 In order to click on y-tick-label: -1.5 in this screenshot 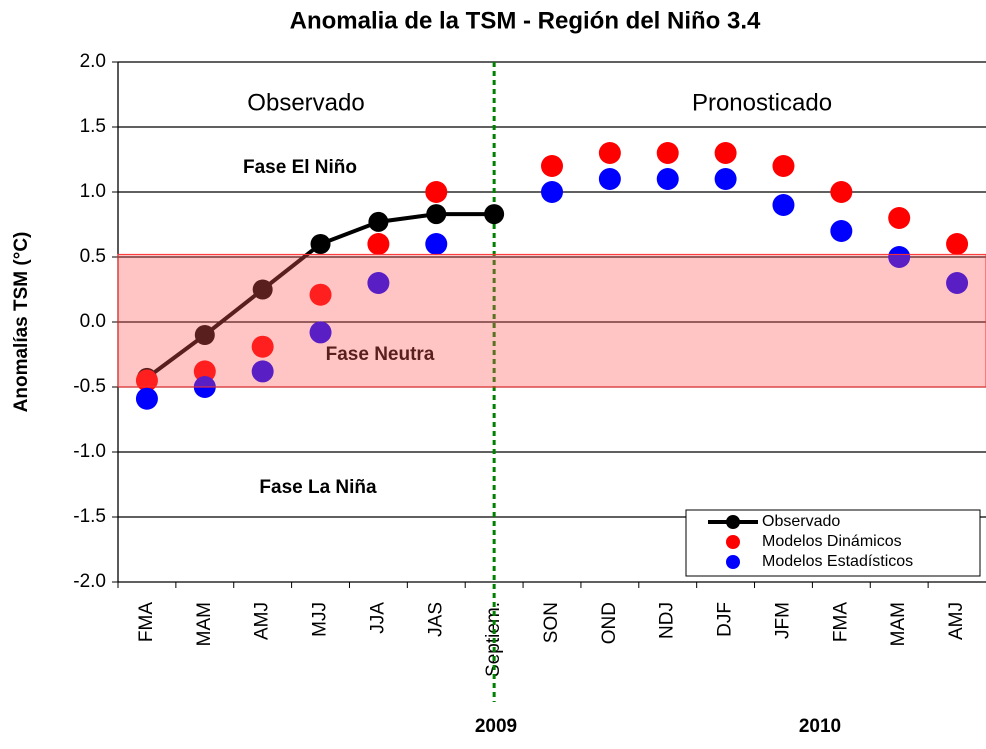, I will do `click(89, 516)`.